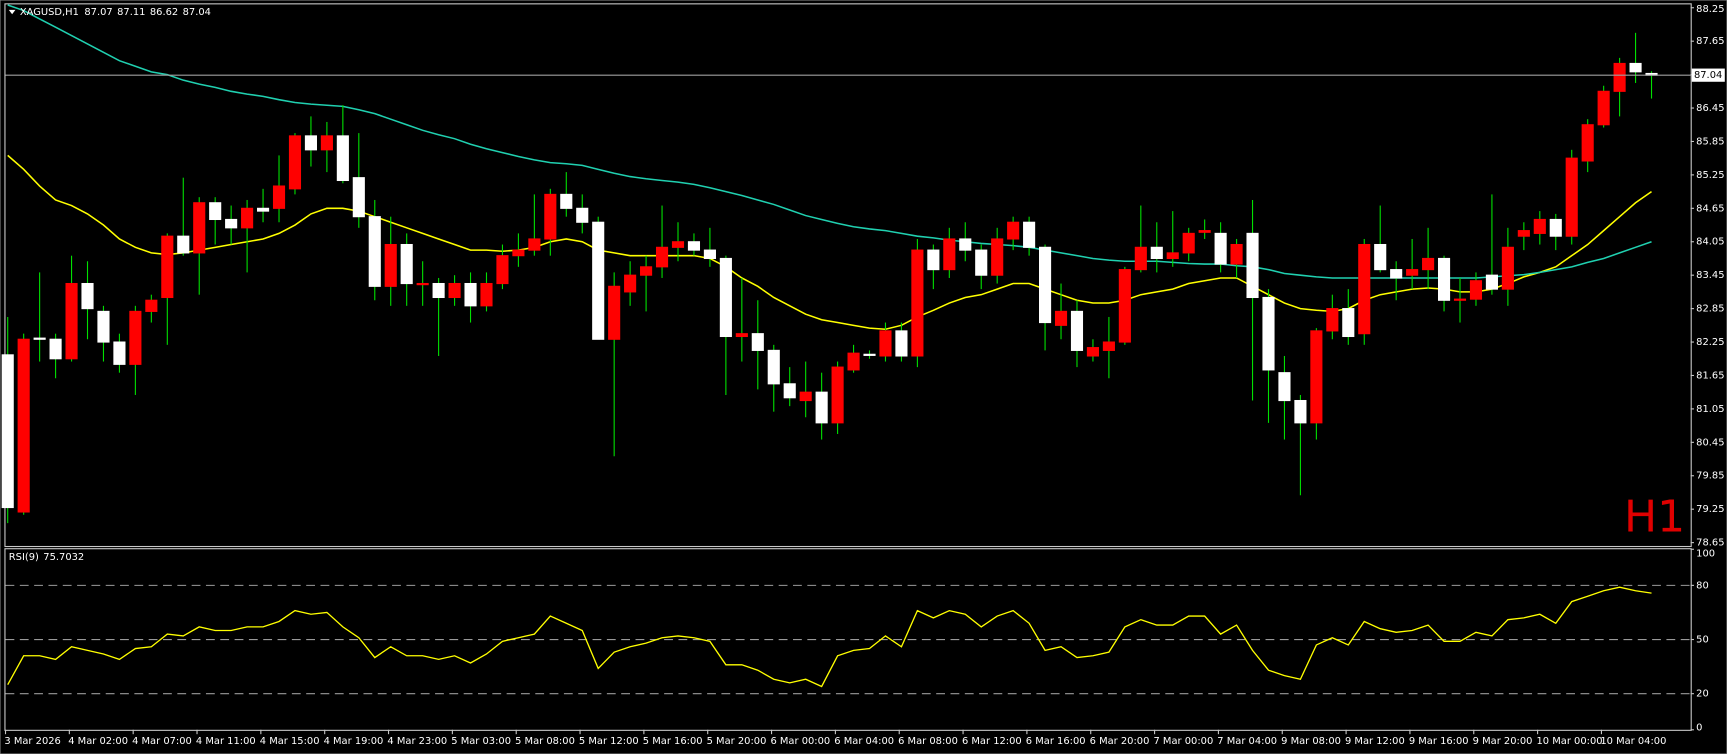  I want to click on rsi-line, so click(829, 637).